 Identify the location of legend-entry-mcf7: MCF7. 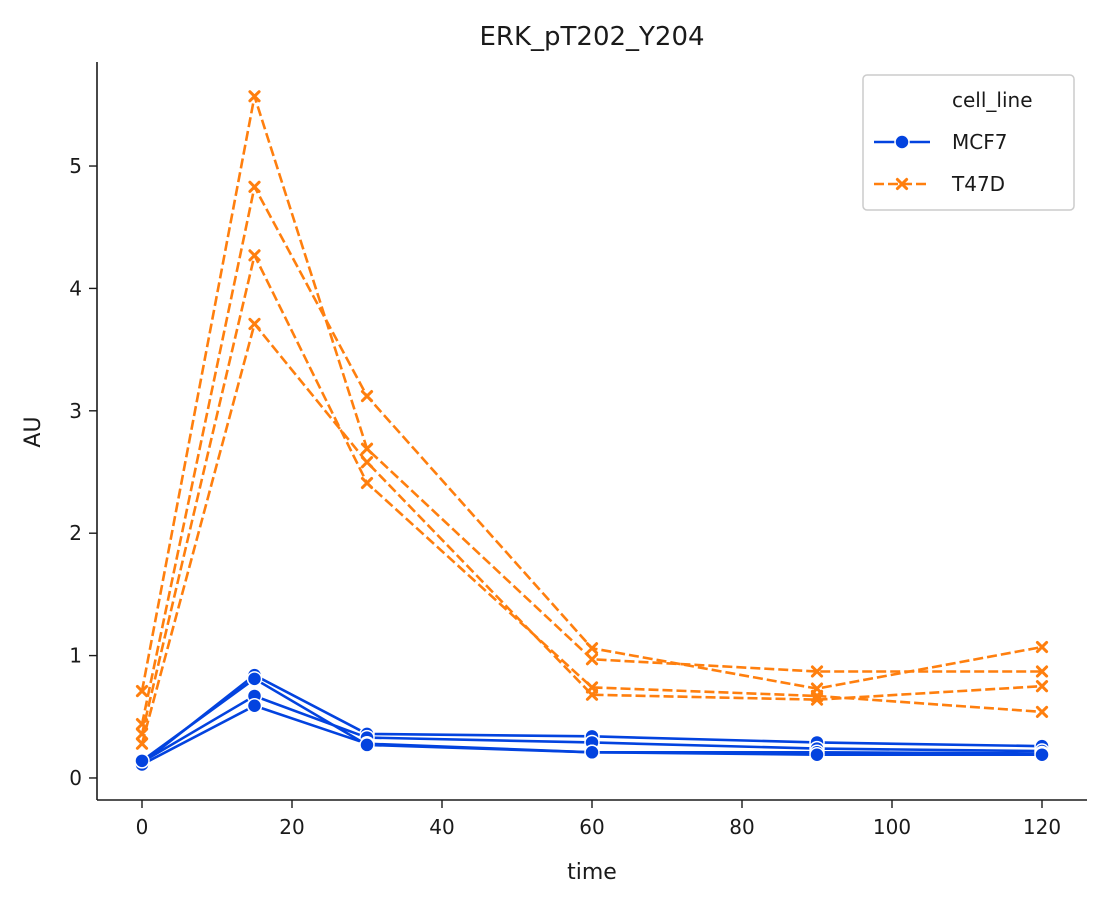
(940, 142).